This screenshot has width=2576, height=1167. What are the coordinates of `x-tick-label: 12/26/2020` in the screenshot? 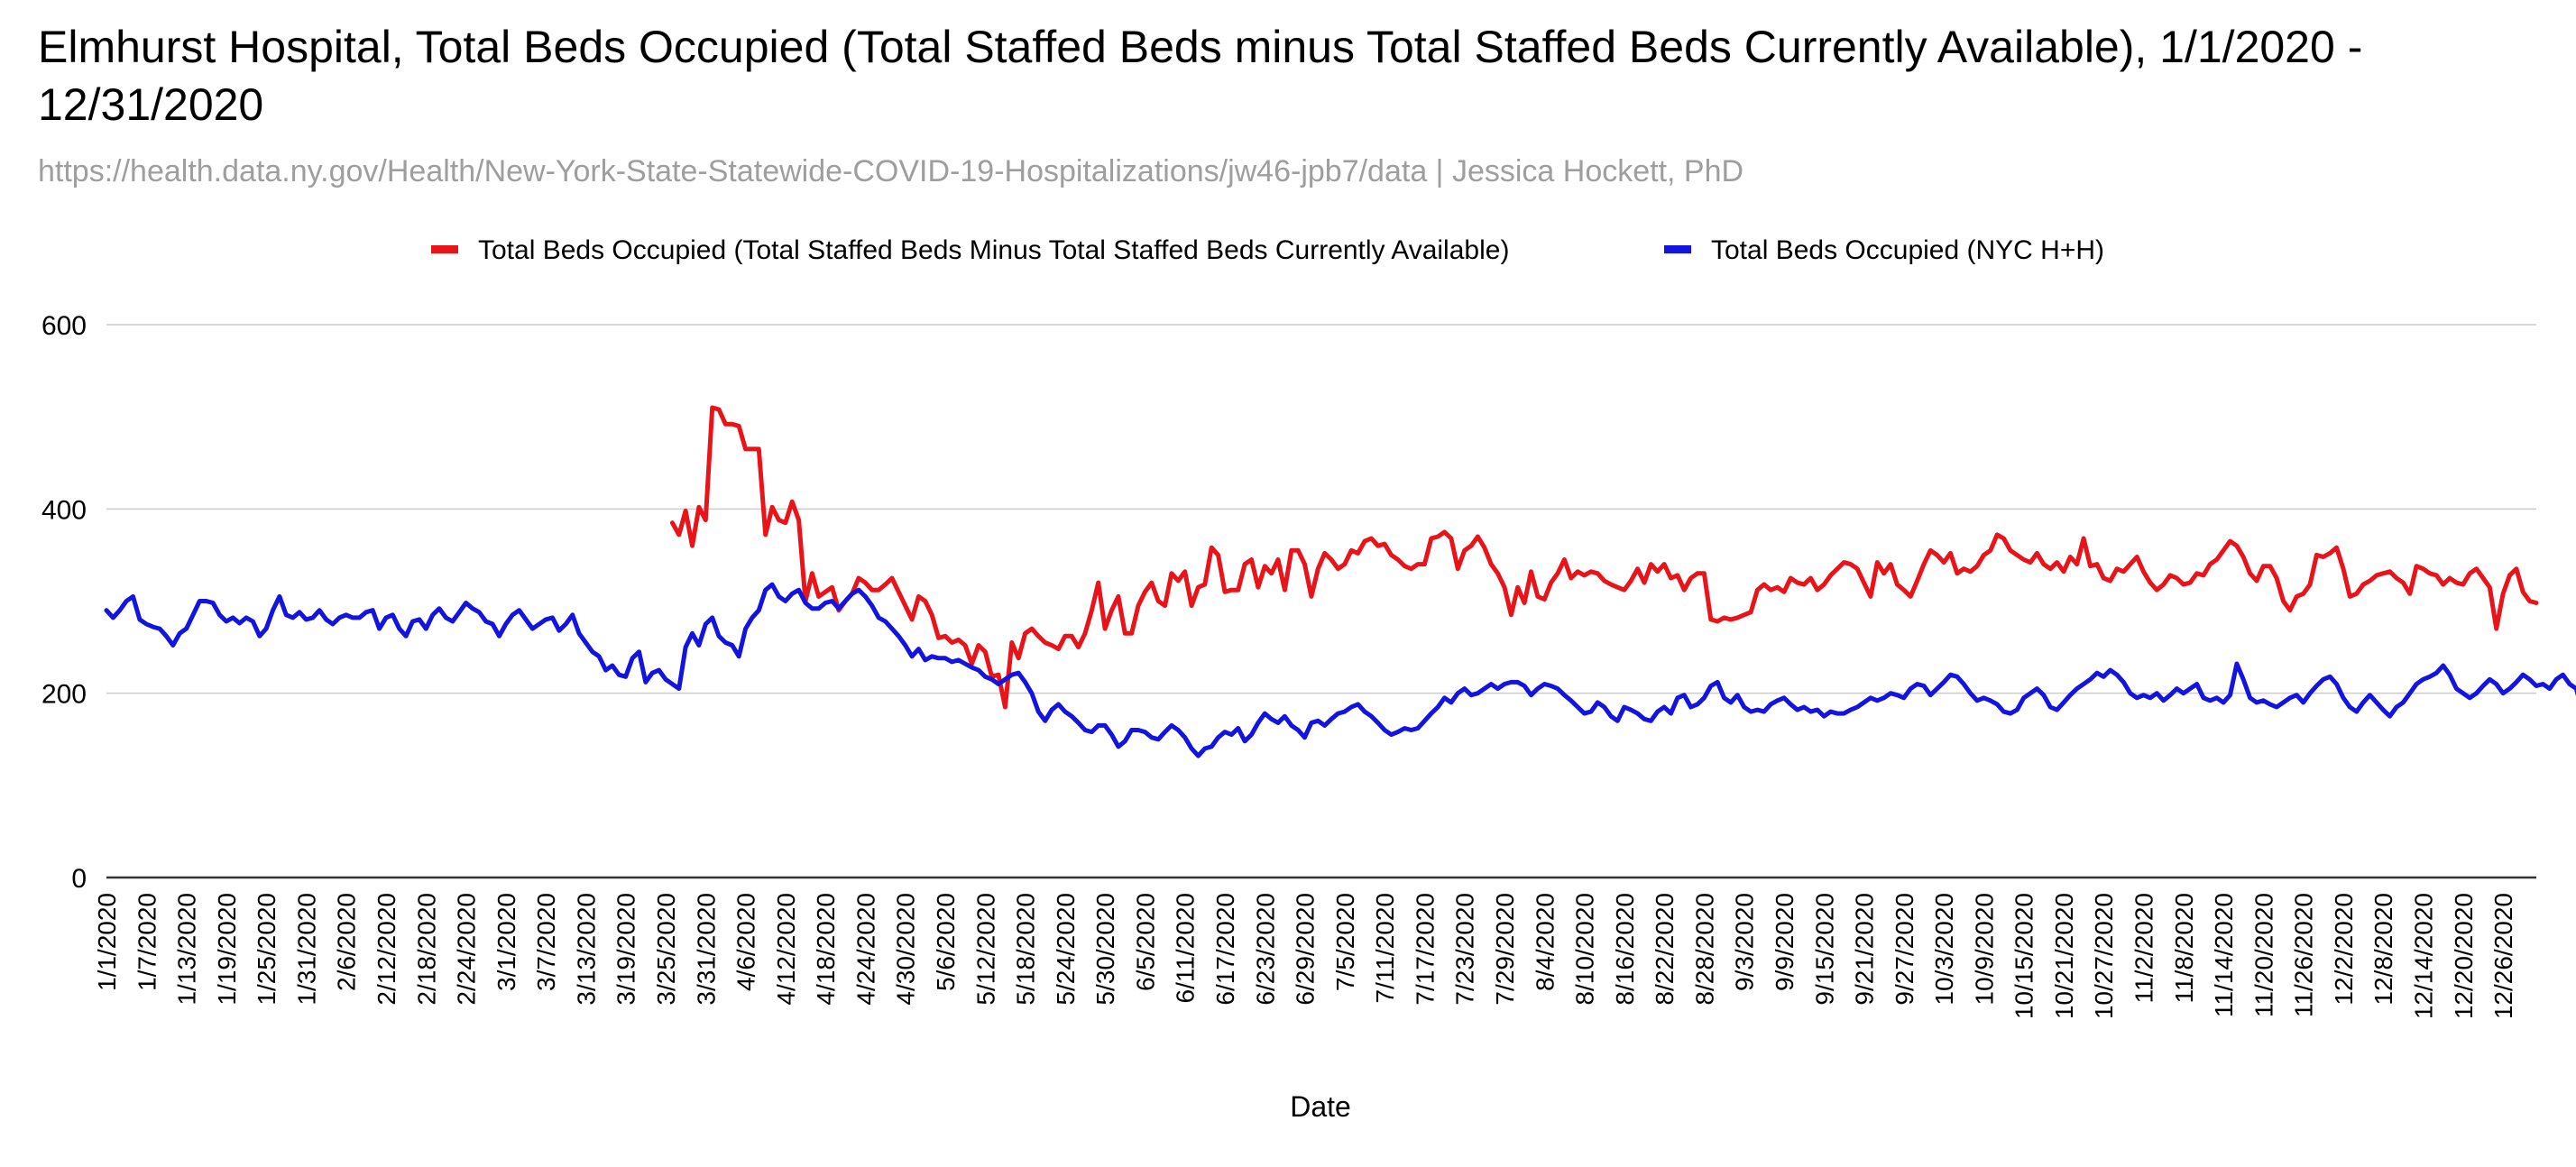 It's located at (2503, 956).